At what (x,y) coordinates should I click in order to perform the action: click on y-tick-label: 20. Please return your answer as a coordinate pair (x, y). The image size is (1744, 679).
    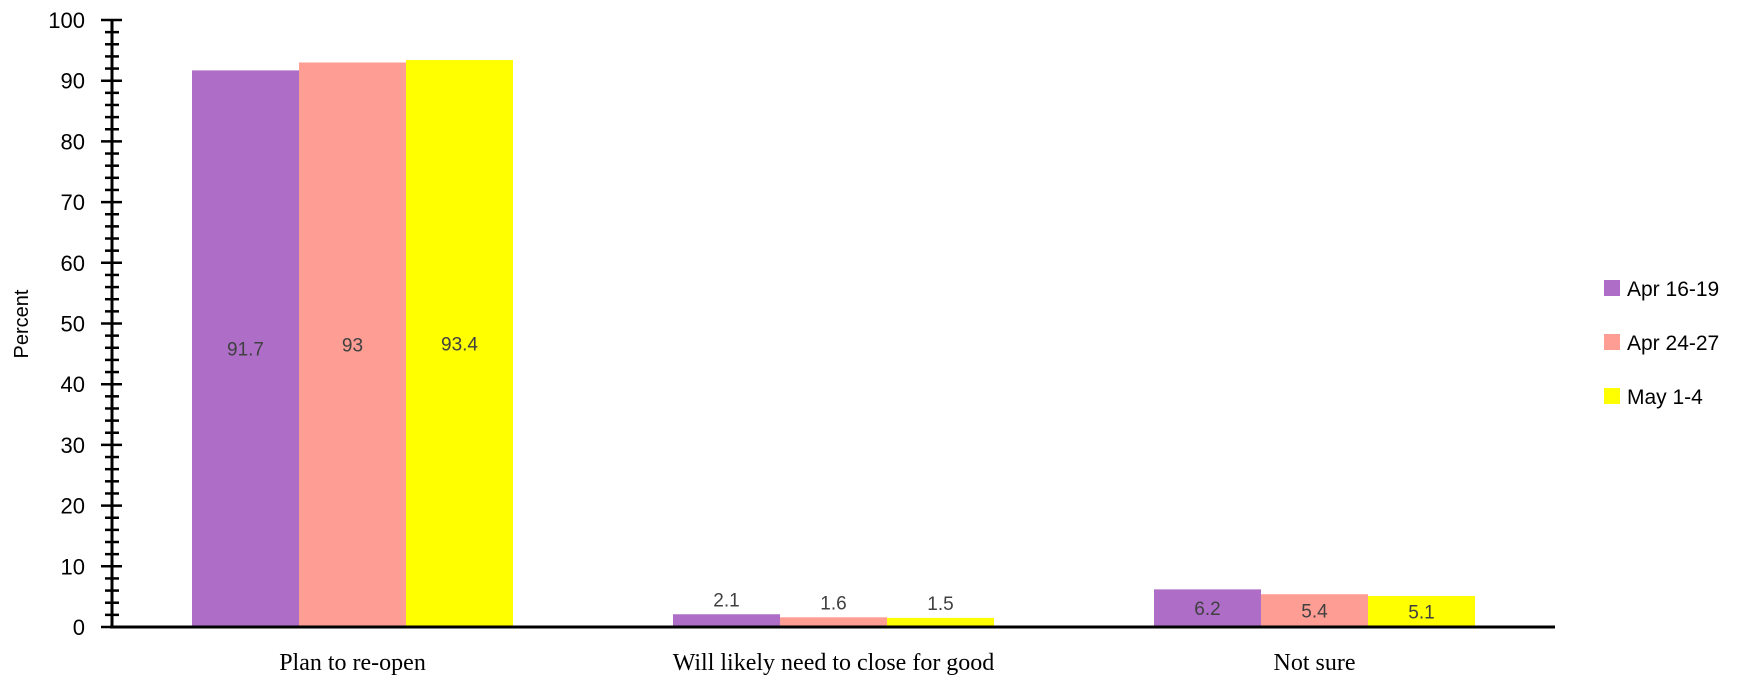
    Looking at the image, I should click on (73, 506).